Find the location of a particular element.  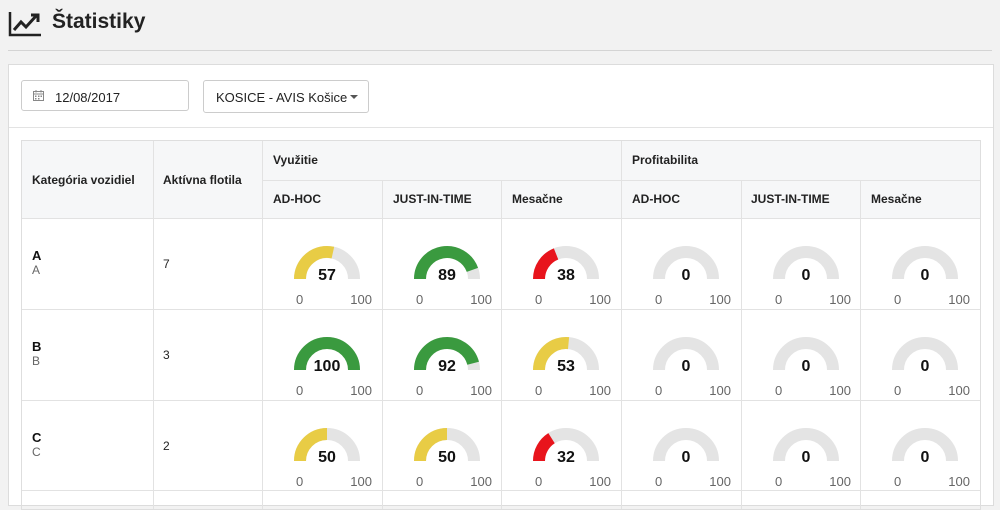

category-code: B is located at coordinates (37, 346).